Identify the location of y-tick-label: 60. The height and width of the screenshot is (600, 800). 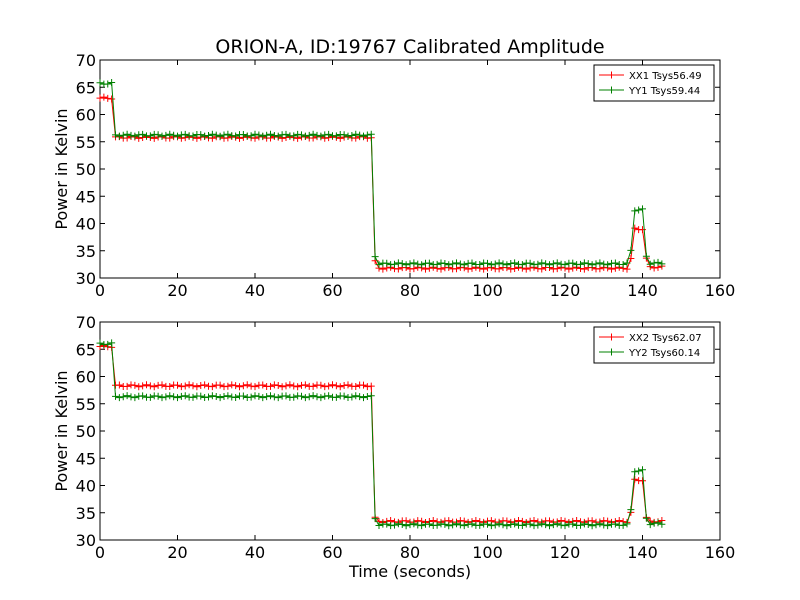
(86, 377).